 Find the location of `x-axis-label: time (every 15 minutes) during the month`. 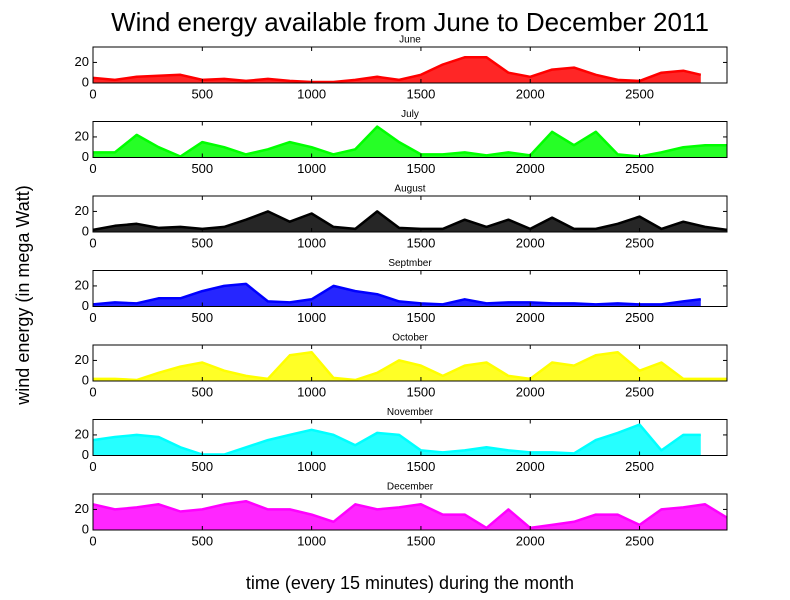

x-axis-label: time (every 15 minutes) during the month is located at coordinates (410, 583).